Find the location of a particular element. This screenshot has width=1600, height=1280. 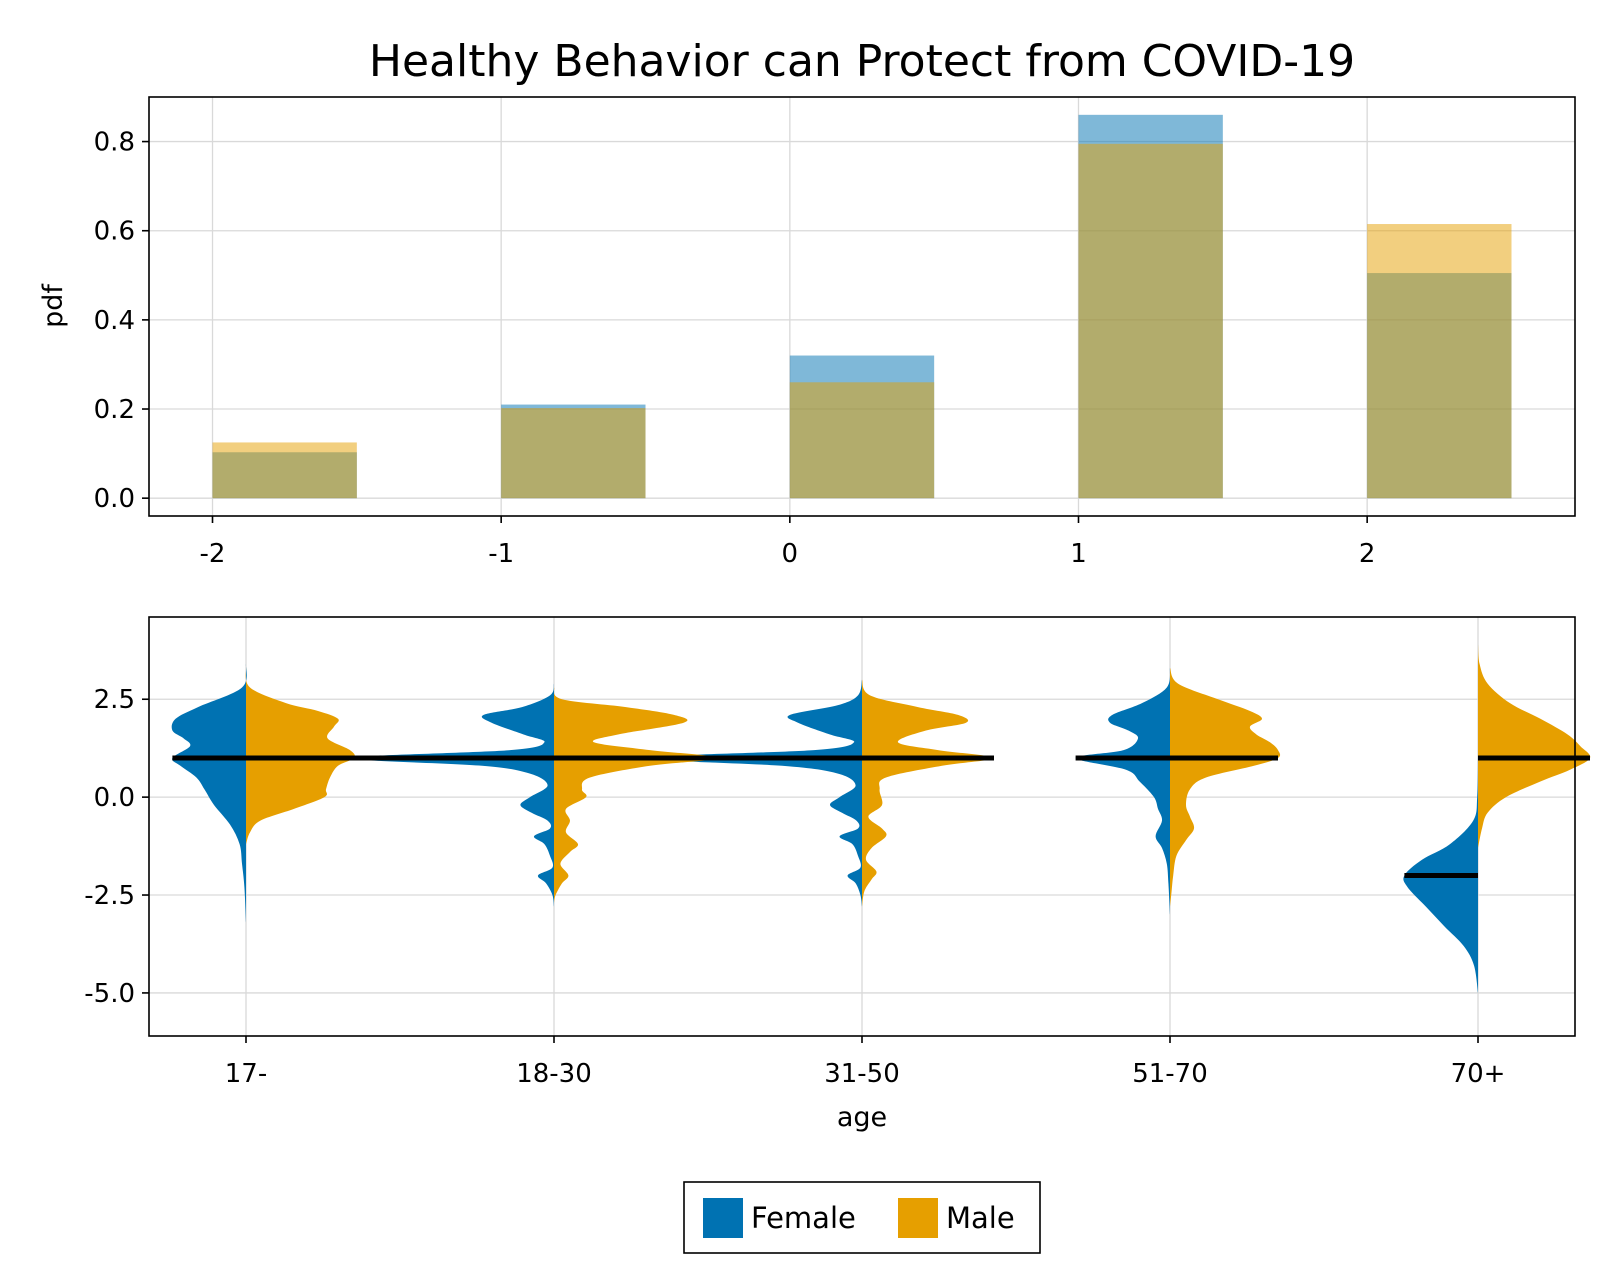

histogram-y-tick-label: 0.6 is located at coordinates (114, 232).